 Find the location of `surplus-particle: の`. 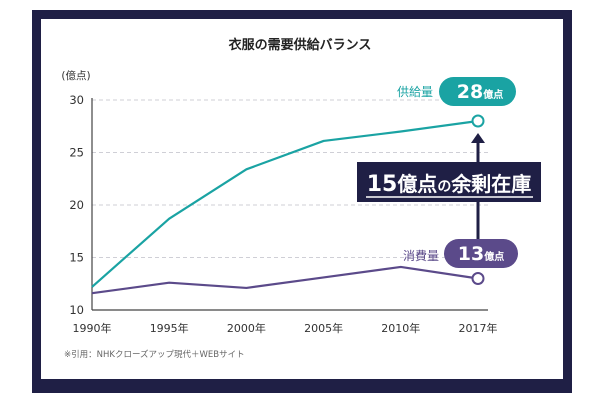

surplus-particle: の is located at coordinates (444, 187).